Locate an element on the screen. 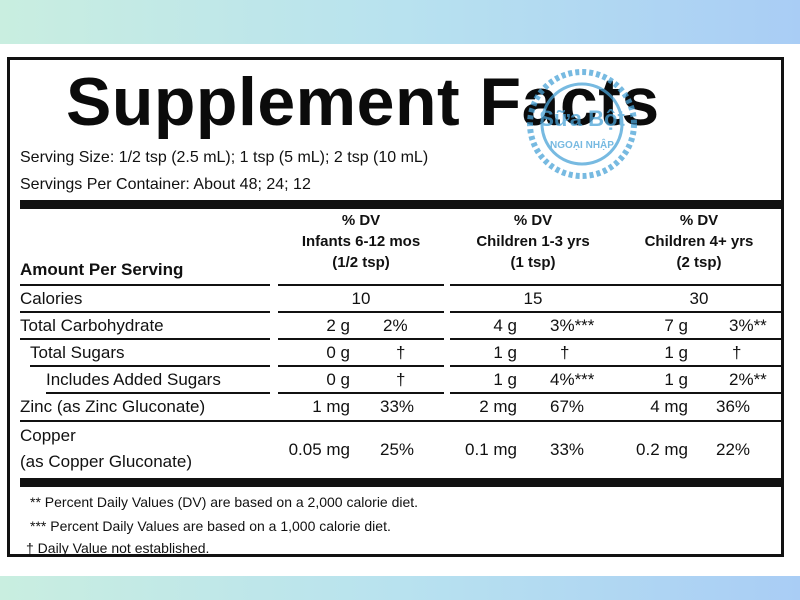  footnote-dv-not-established: † Daily Value not established. is located at coordinates (118, 548).